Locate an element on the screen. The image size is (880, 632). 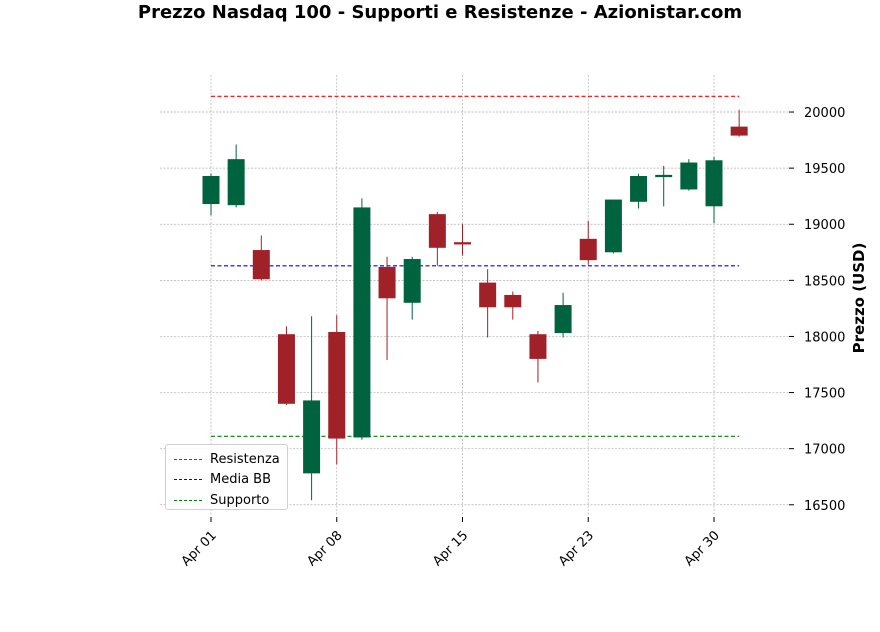
x-tick-label: Apr 08 is located at coordinates (324, 548).